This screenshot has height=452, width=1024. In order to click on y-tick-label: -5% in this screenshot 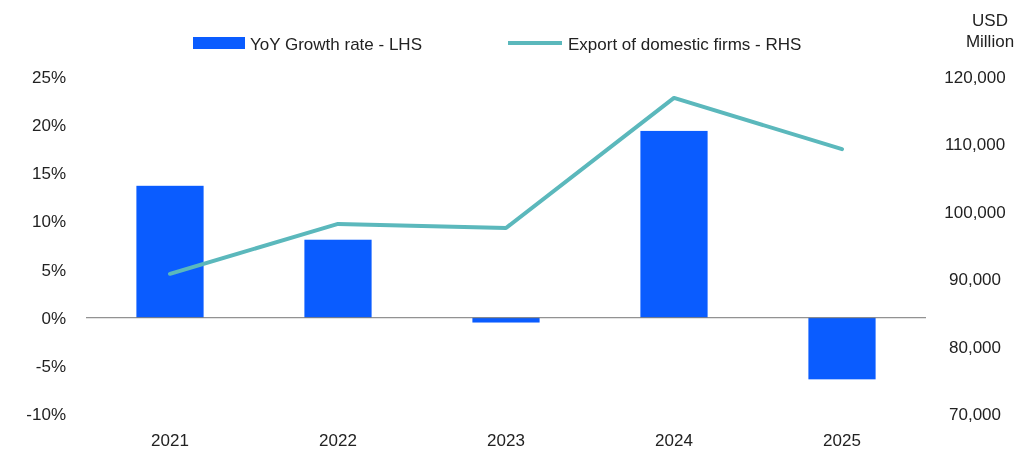, I will do `click(50, 366)`.